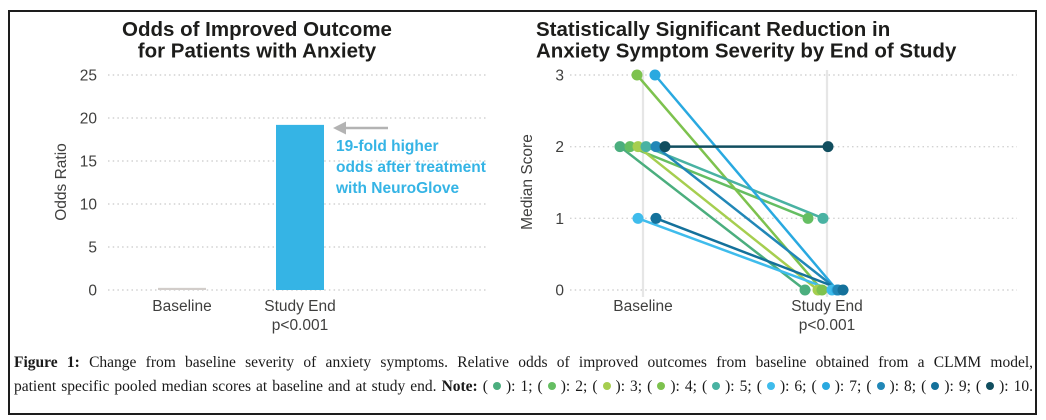  Describe the element at coordinates (828, 147) in the screenshot. I see `patient-dot-10-study-end` at that location.